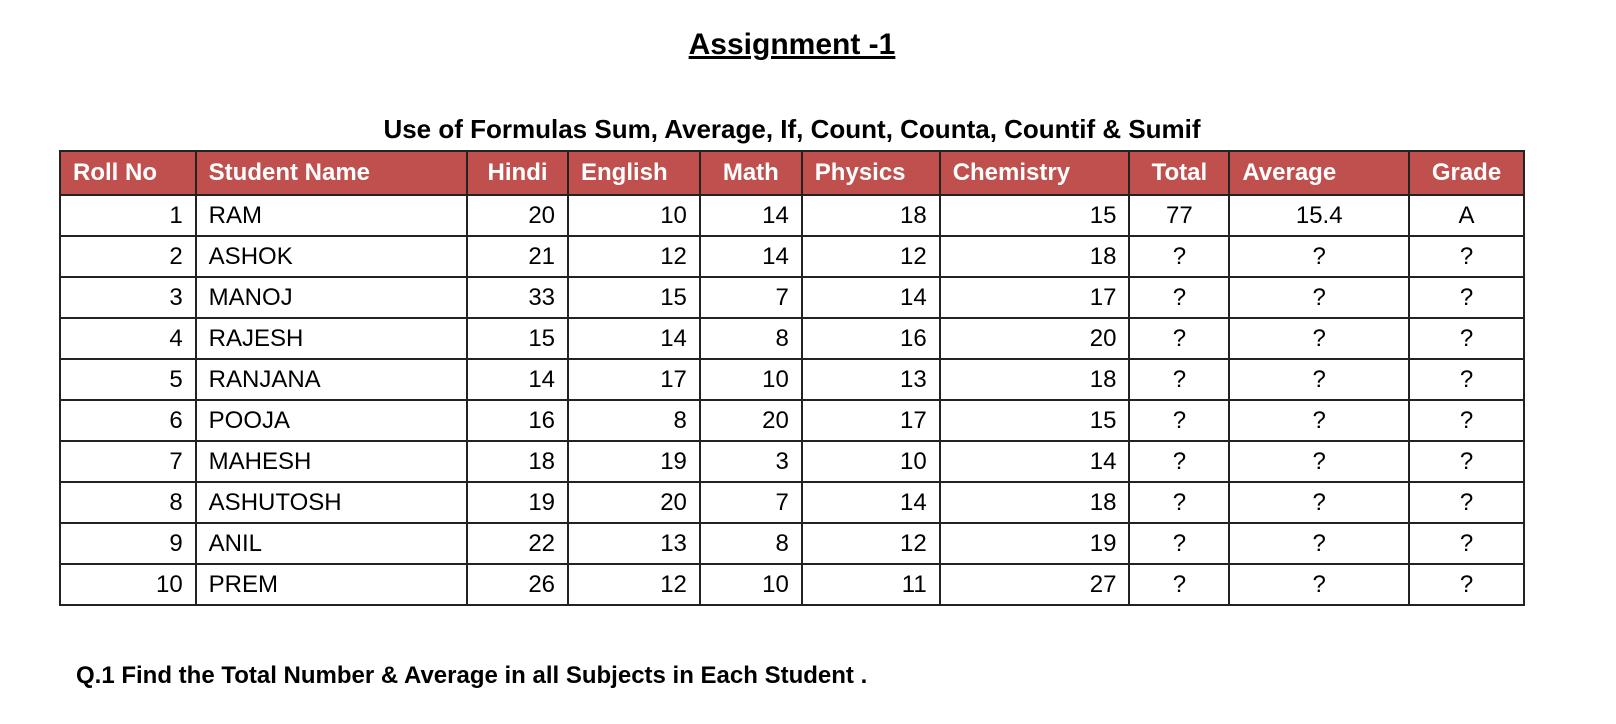  I want to click on cell-physics: 18, so click(870, 215).